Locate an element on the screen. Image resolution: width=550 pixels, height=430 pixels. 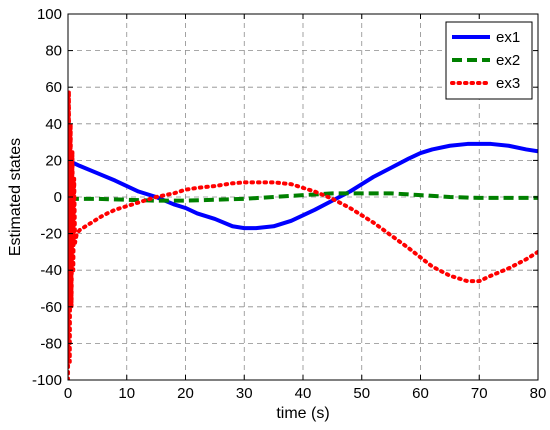
legend-label-ex1: ex1 is located at coordinates (508, 37).